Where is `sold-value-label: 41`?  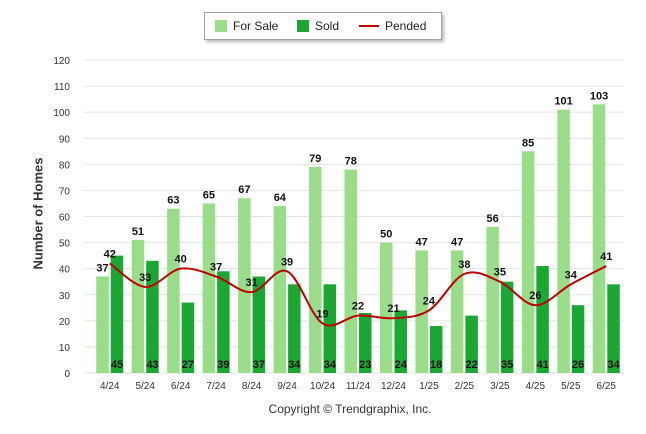
sold-value-label: 41 is located at coordinates (542, 365).